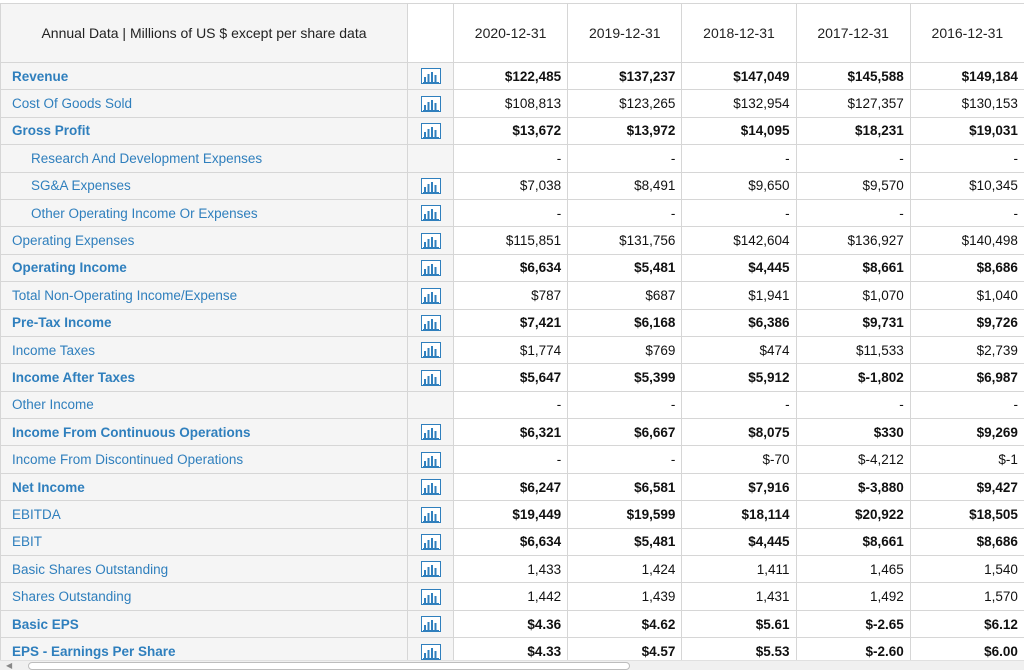  I want to click on value-cell: 1,570, so click(967, 596).